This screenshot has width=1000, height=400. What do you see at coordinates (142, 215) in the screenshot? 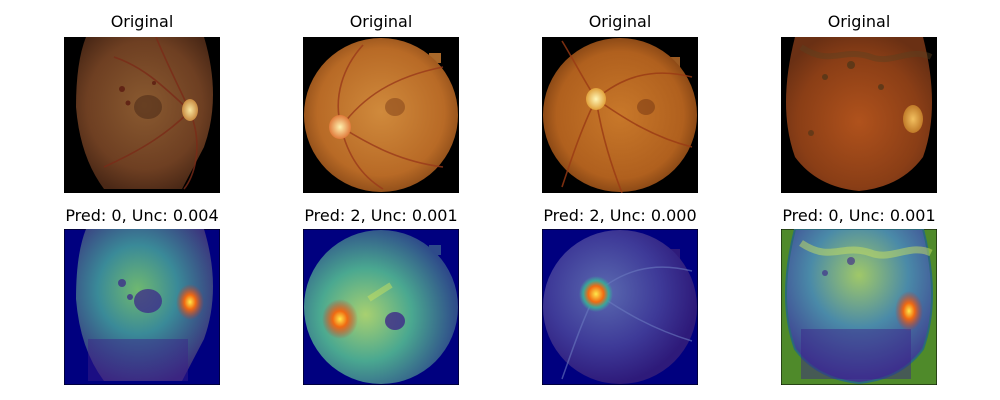
I see `panel-title-prediction-1: Pred: 0, Unc: 0.004` at bounding box center [142, 215].